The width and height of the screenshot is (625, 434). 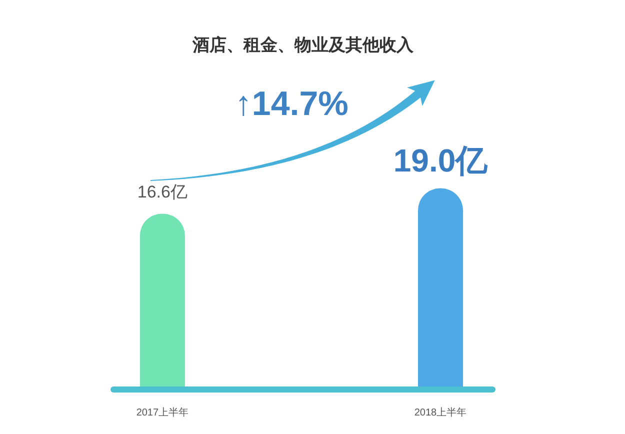 I want to click on x-tick-label: 2017上半年, so click(x=162, y=412).